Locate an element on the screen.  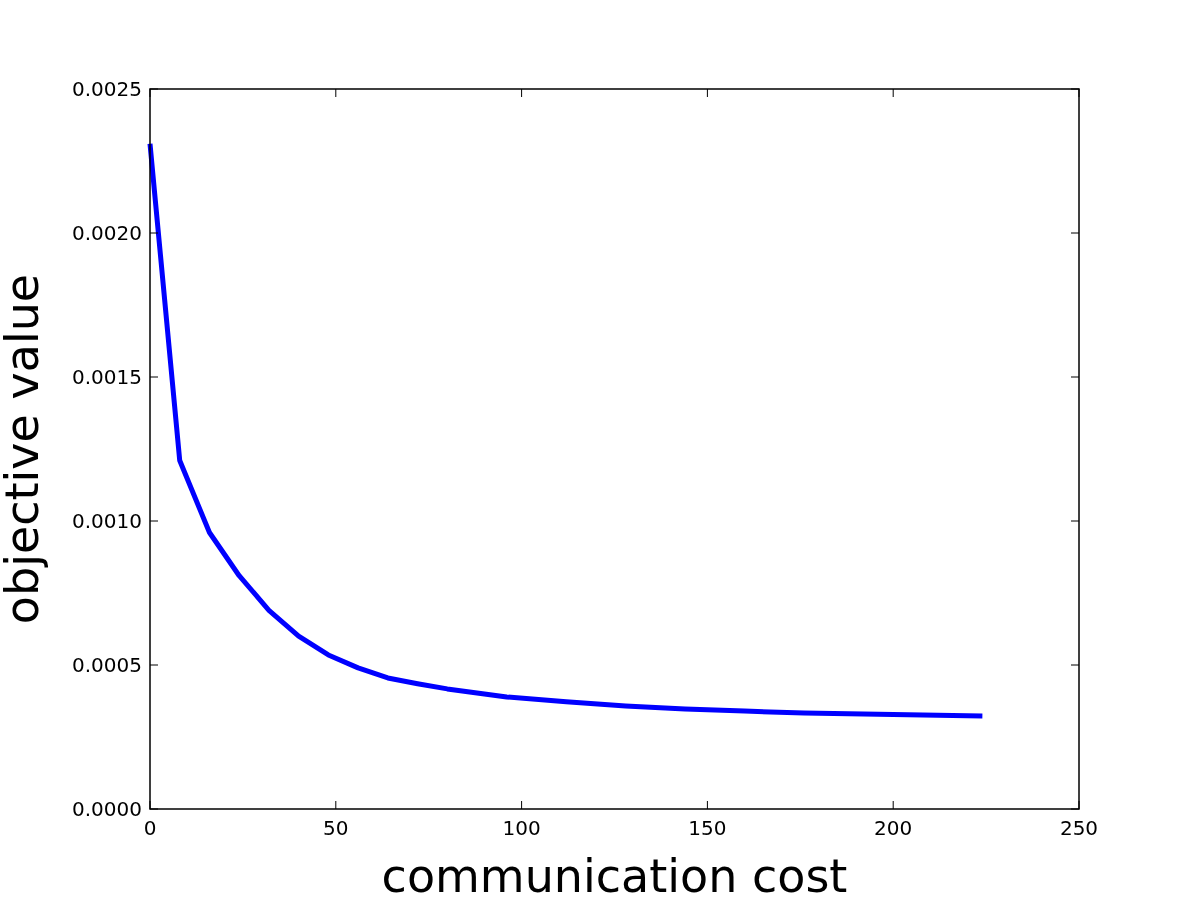
y-tick-label: 0.0010 is located at coordinates (107, 521).